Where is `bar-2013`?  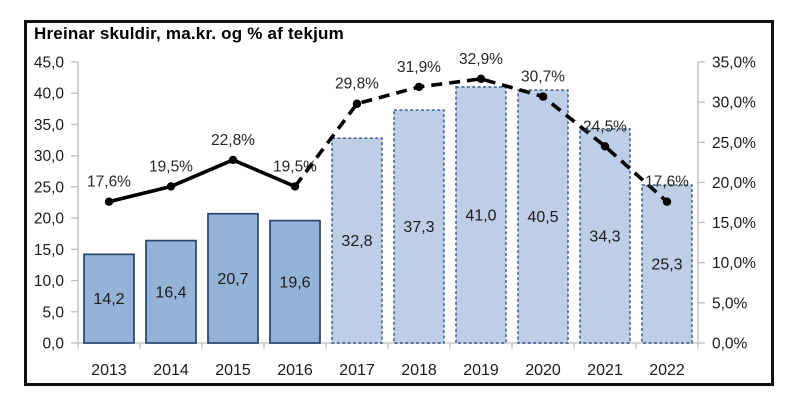
bar-2013 is located at coordinates (109, 298).